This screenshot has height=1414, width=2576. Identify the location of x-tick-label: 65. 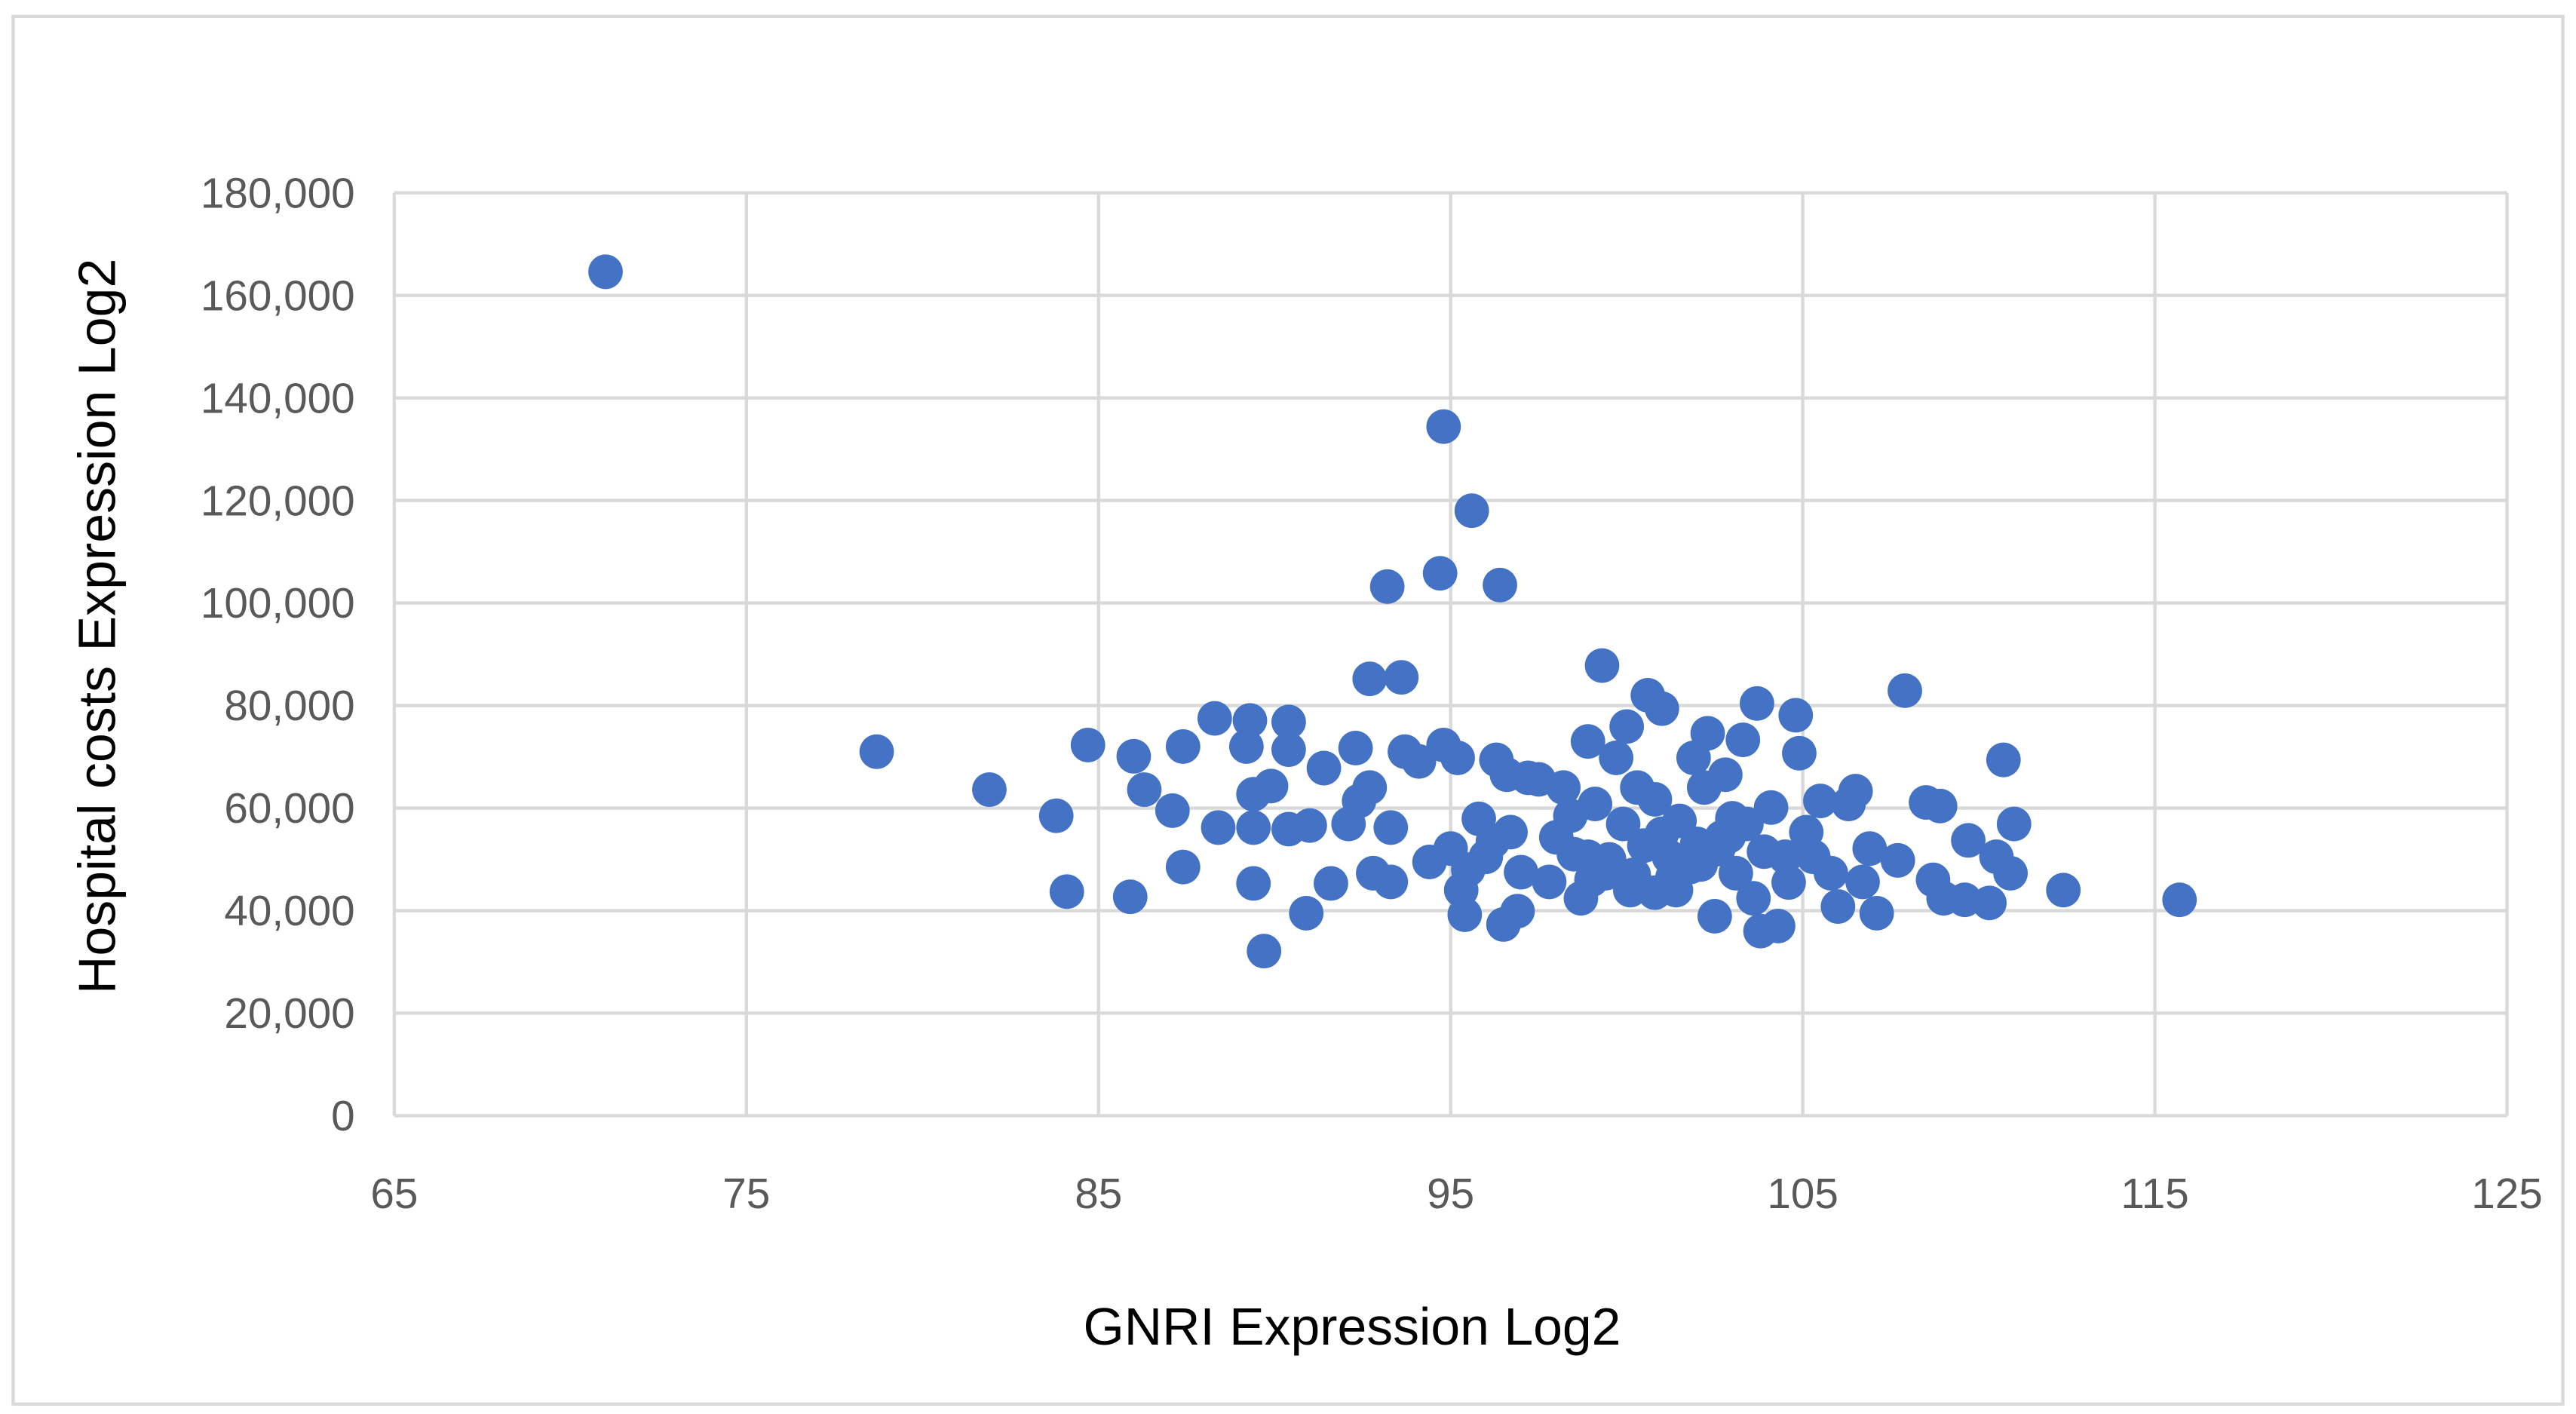
(394, 1194).